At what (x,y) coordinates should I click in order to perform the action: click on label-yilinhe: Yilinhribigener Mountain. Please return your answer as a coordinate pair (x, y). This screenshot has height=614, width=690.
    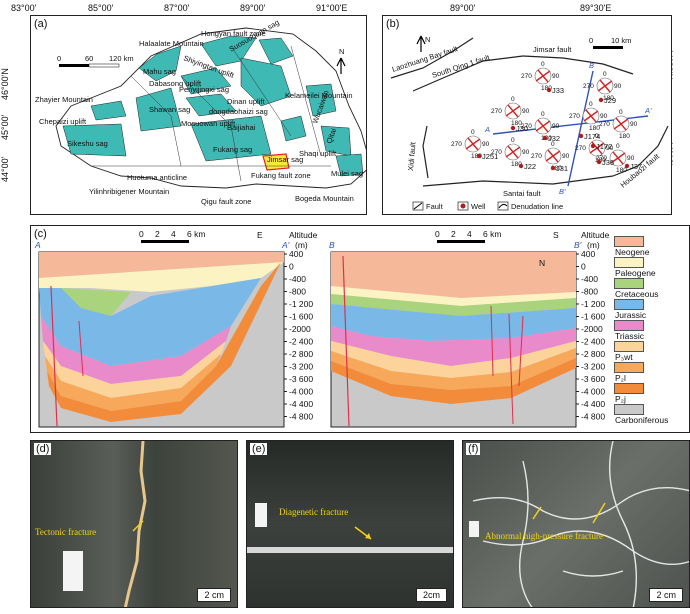
    Looking at the image, I should click on (129, 191).